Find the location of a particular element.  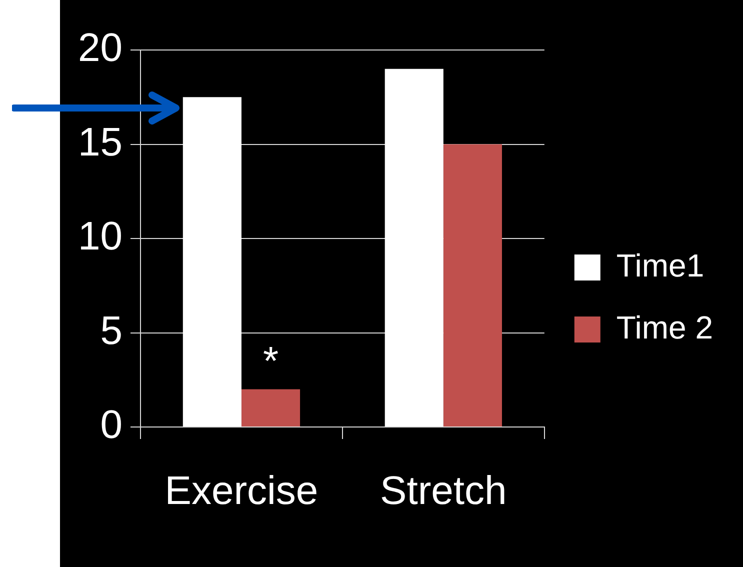

legend-label: Time 2 is located at coordinates (664, 327).